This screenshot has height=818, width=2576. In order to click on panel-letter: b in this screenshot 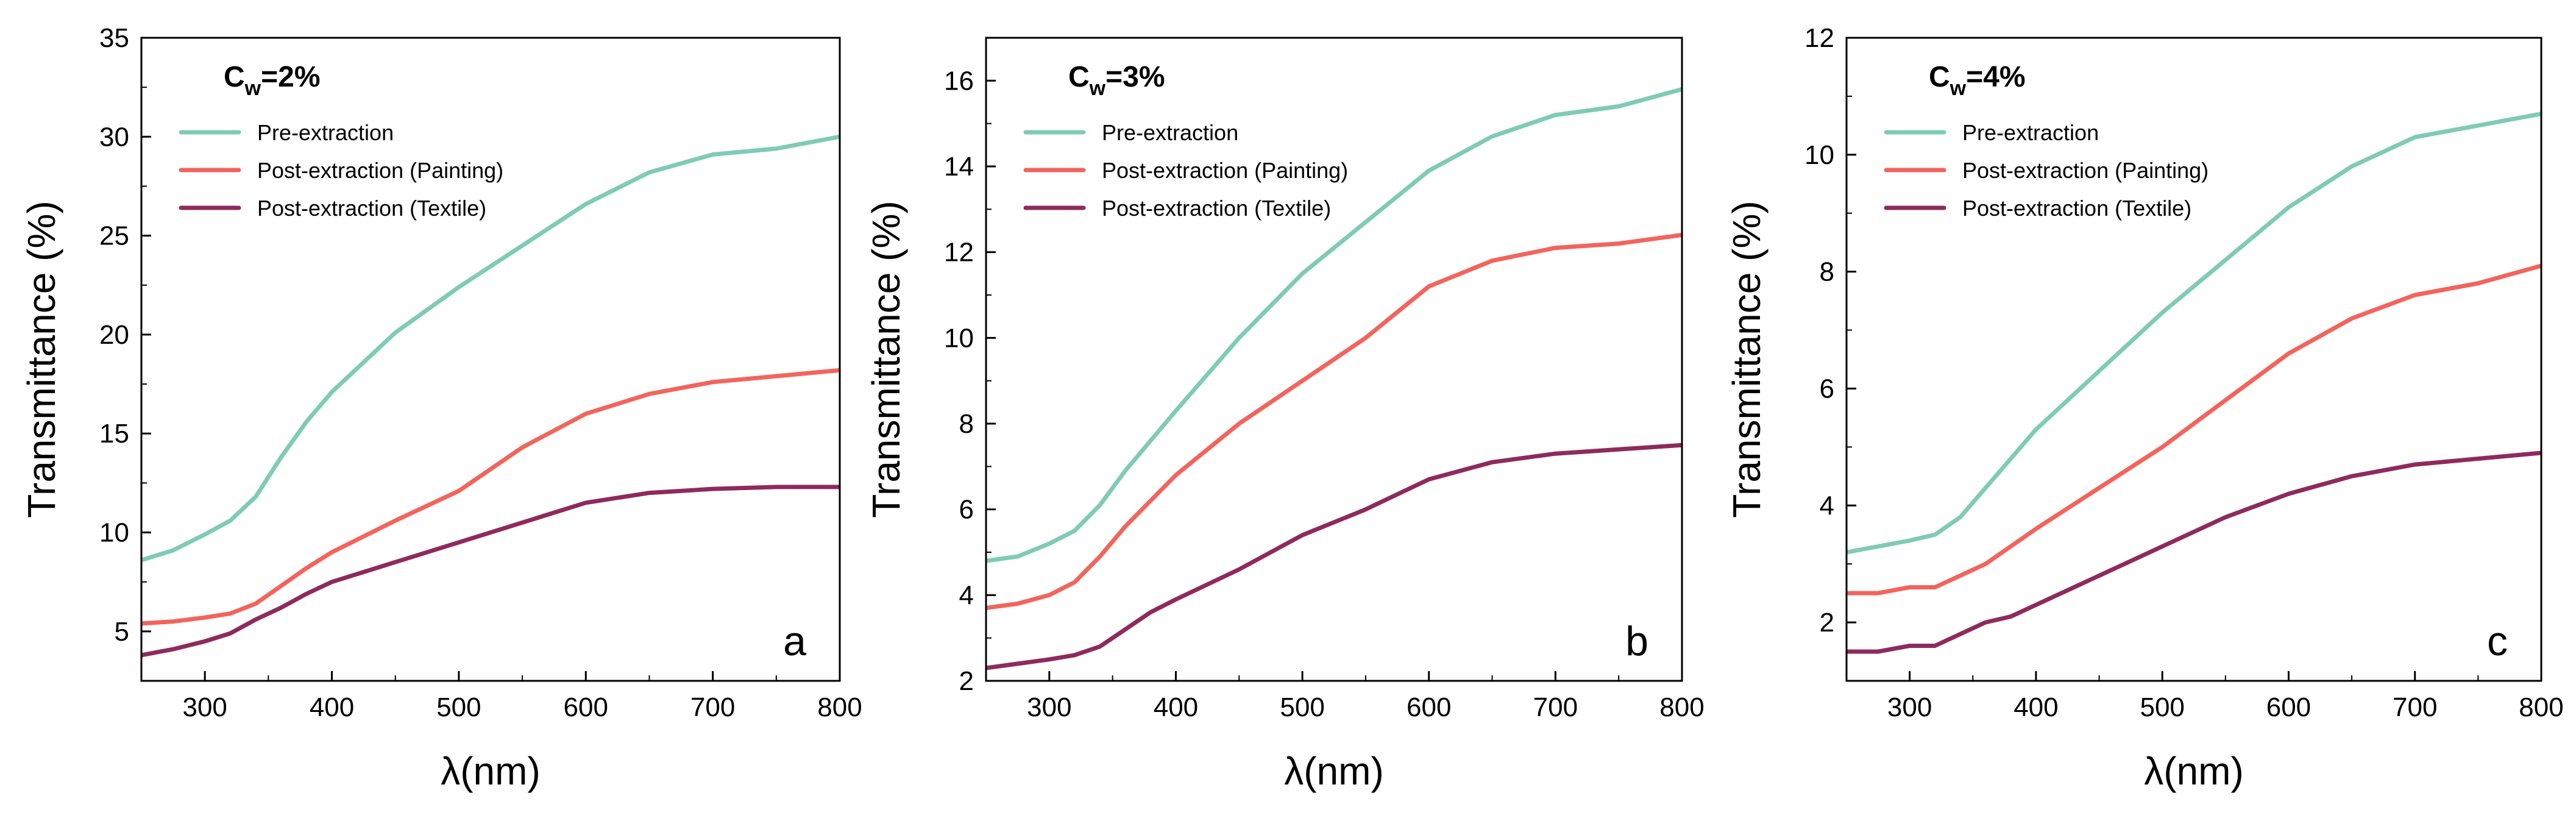, I will do `click(1636, 641)`.